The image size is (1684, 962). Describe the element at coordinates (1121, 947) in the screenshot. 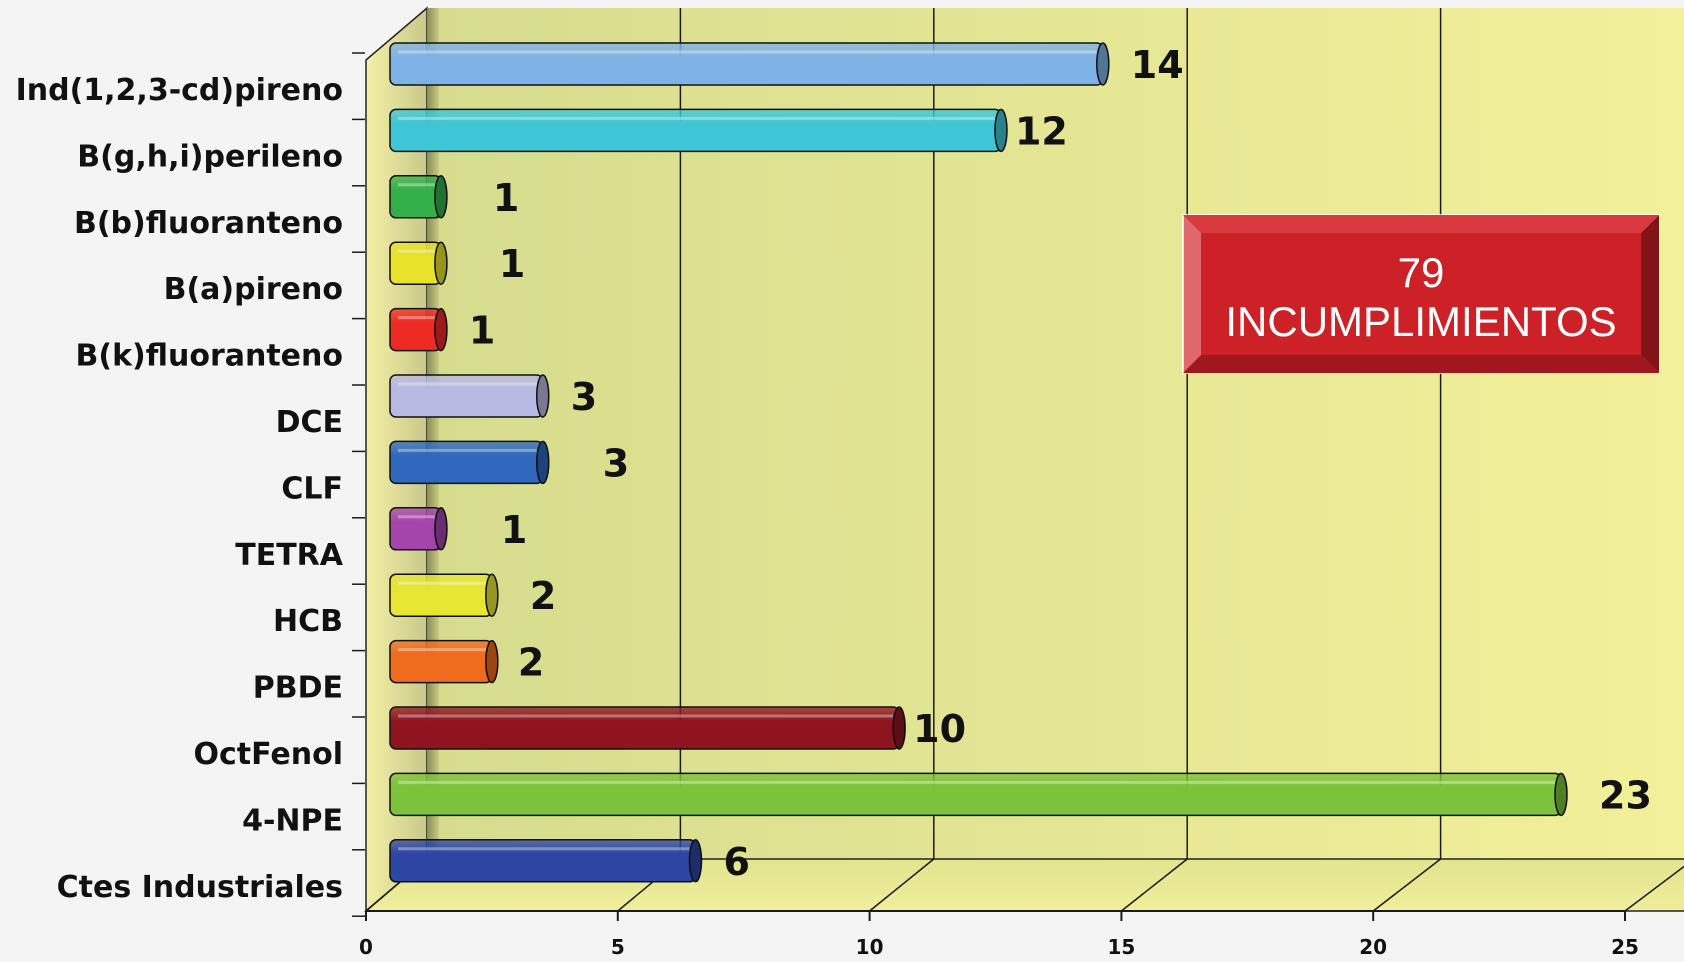

I see `x-tick-label: 15` at that location.